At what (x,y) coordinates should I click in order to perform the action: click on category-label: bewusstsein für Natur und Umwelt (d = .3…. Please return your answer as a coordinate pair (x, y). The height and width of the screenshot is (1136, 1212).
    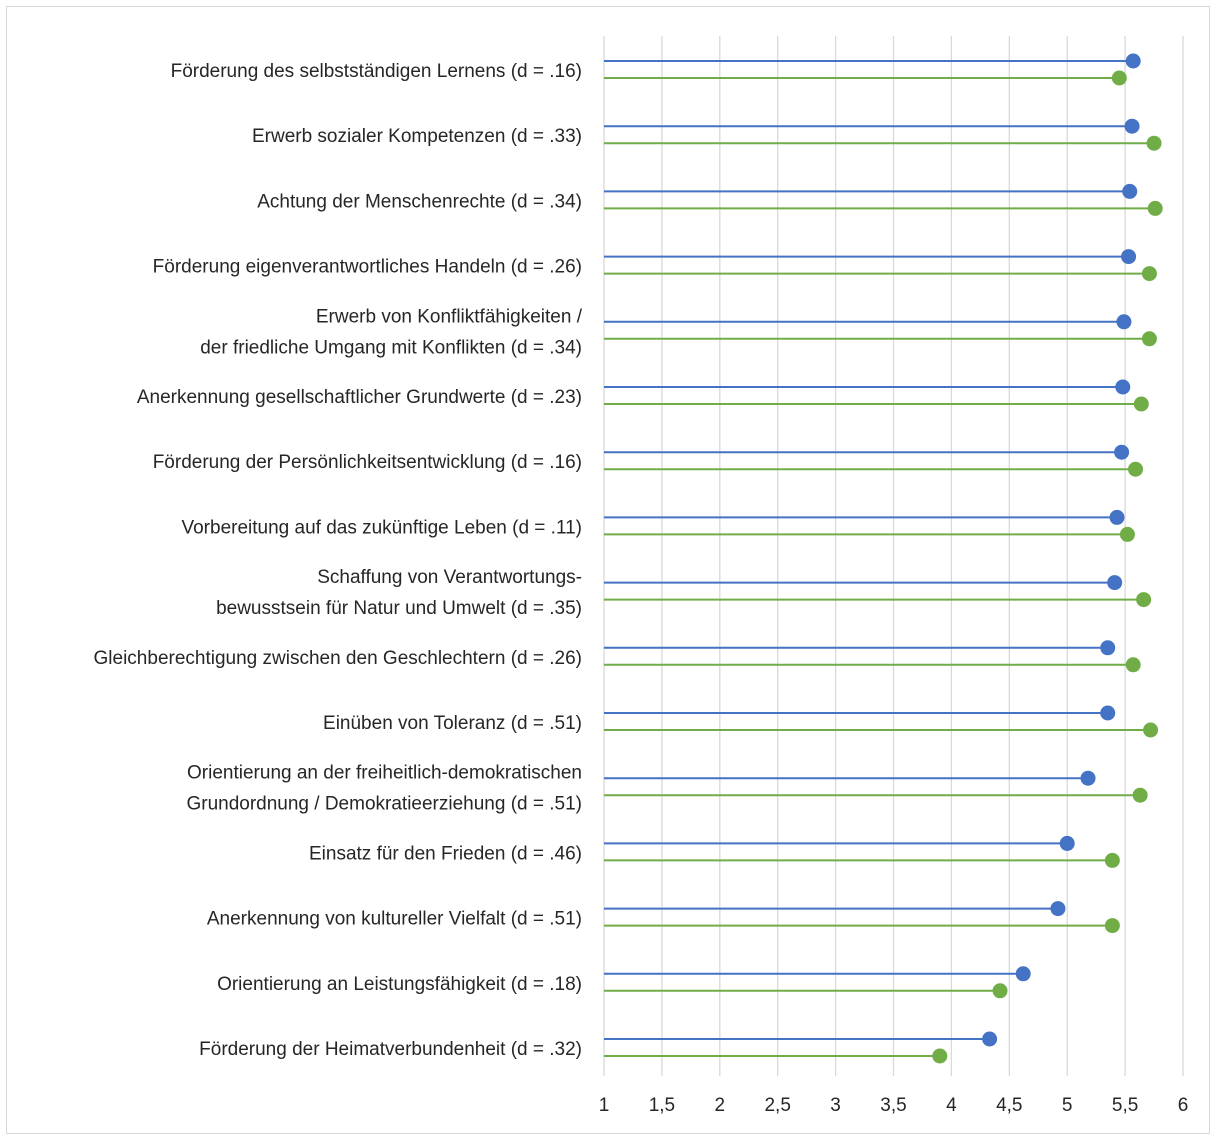
    Looking at the image, I should click on (399, 608).